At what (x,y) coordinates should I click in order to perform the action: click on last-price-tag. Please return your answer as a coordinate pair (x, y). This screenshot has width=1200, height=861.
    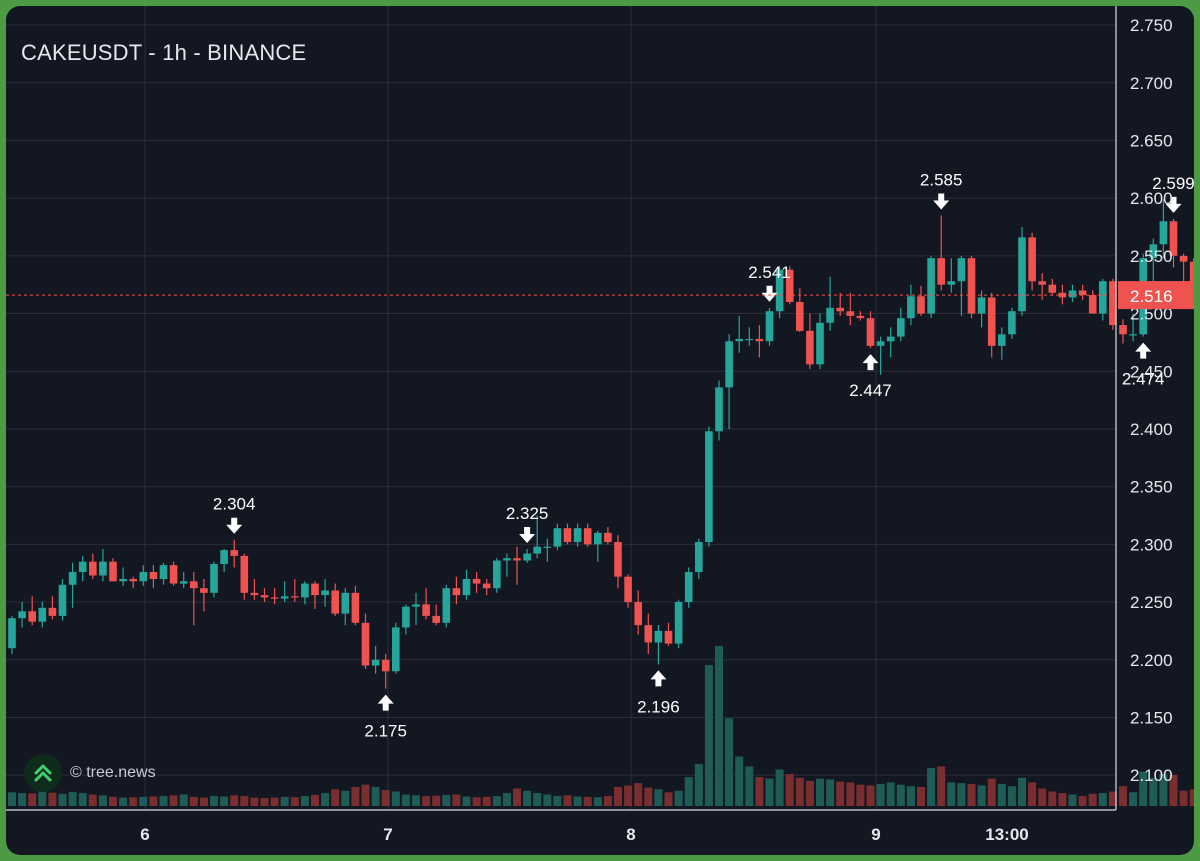
    Looking at the image, I should click on (1156, 295).